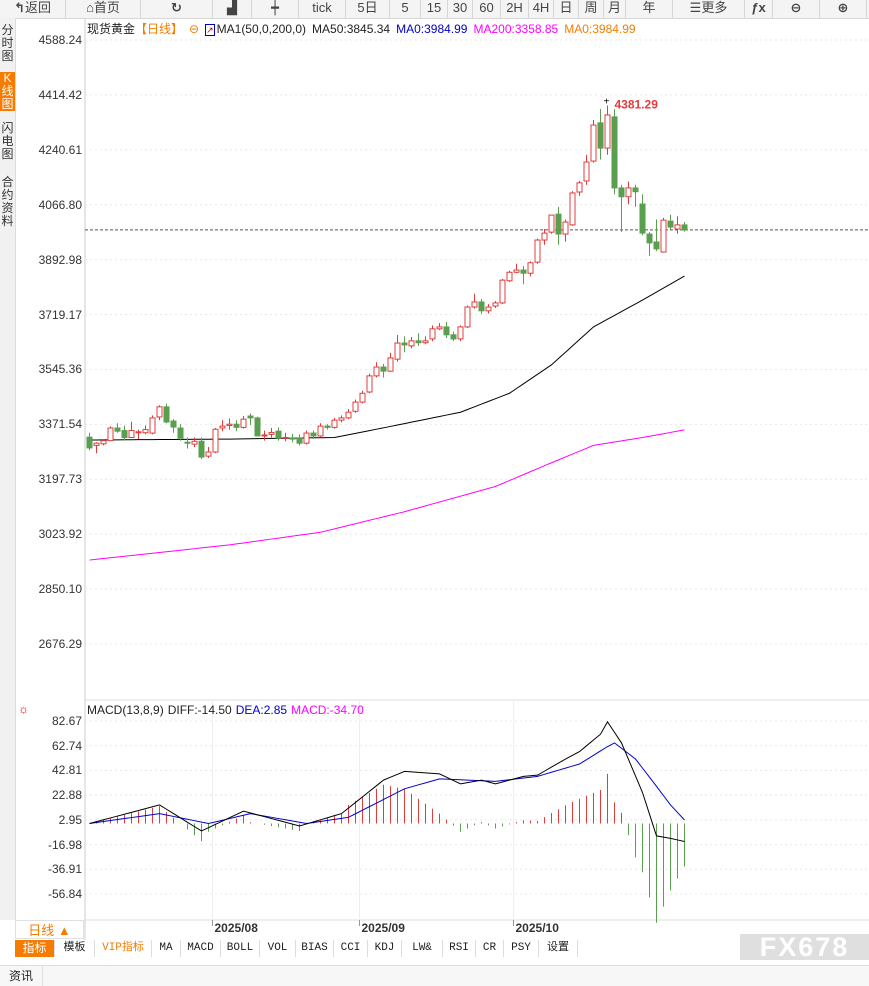 The image size is (869, 986). I want to click on tab-kline-chart: K线图, so click(7, 91).